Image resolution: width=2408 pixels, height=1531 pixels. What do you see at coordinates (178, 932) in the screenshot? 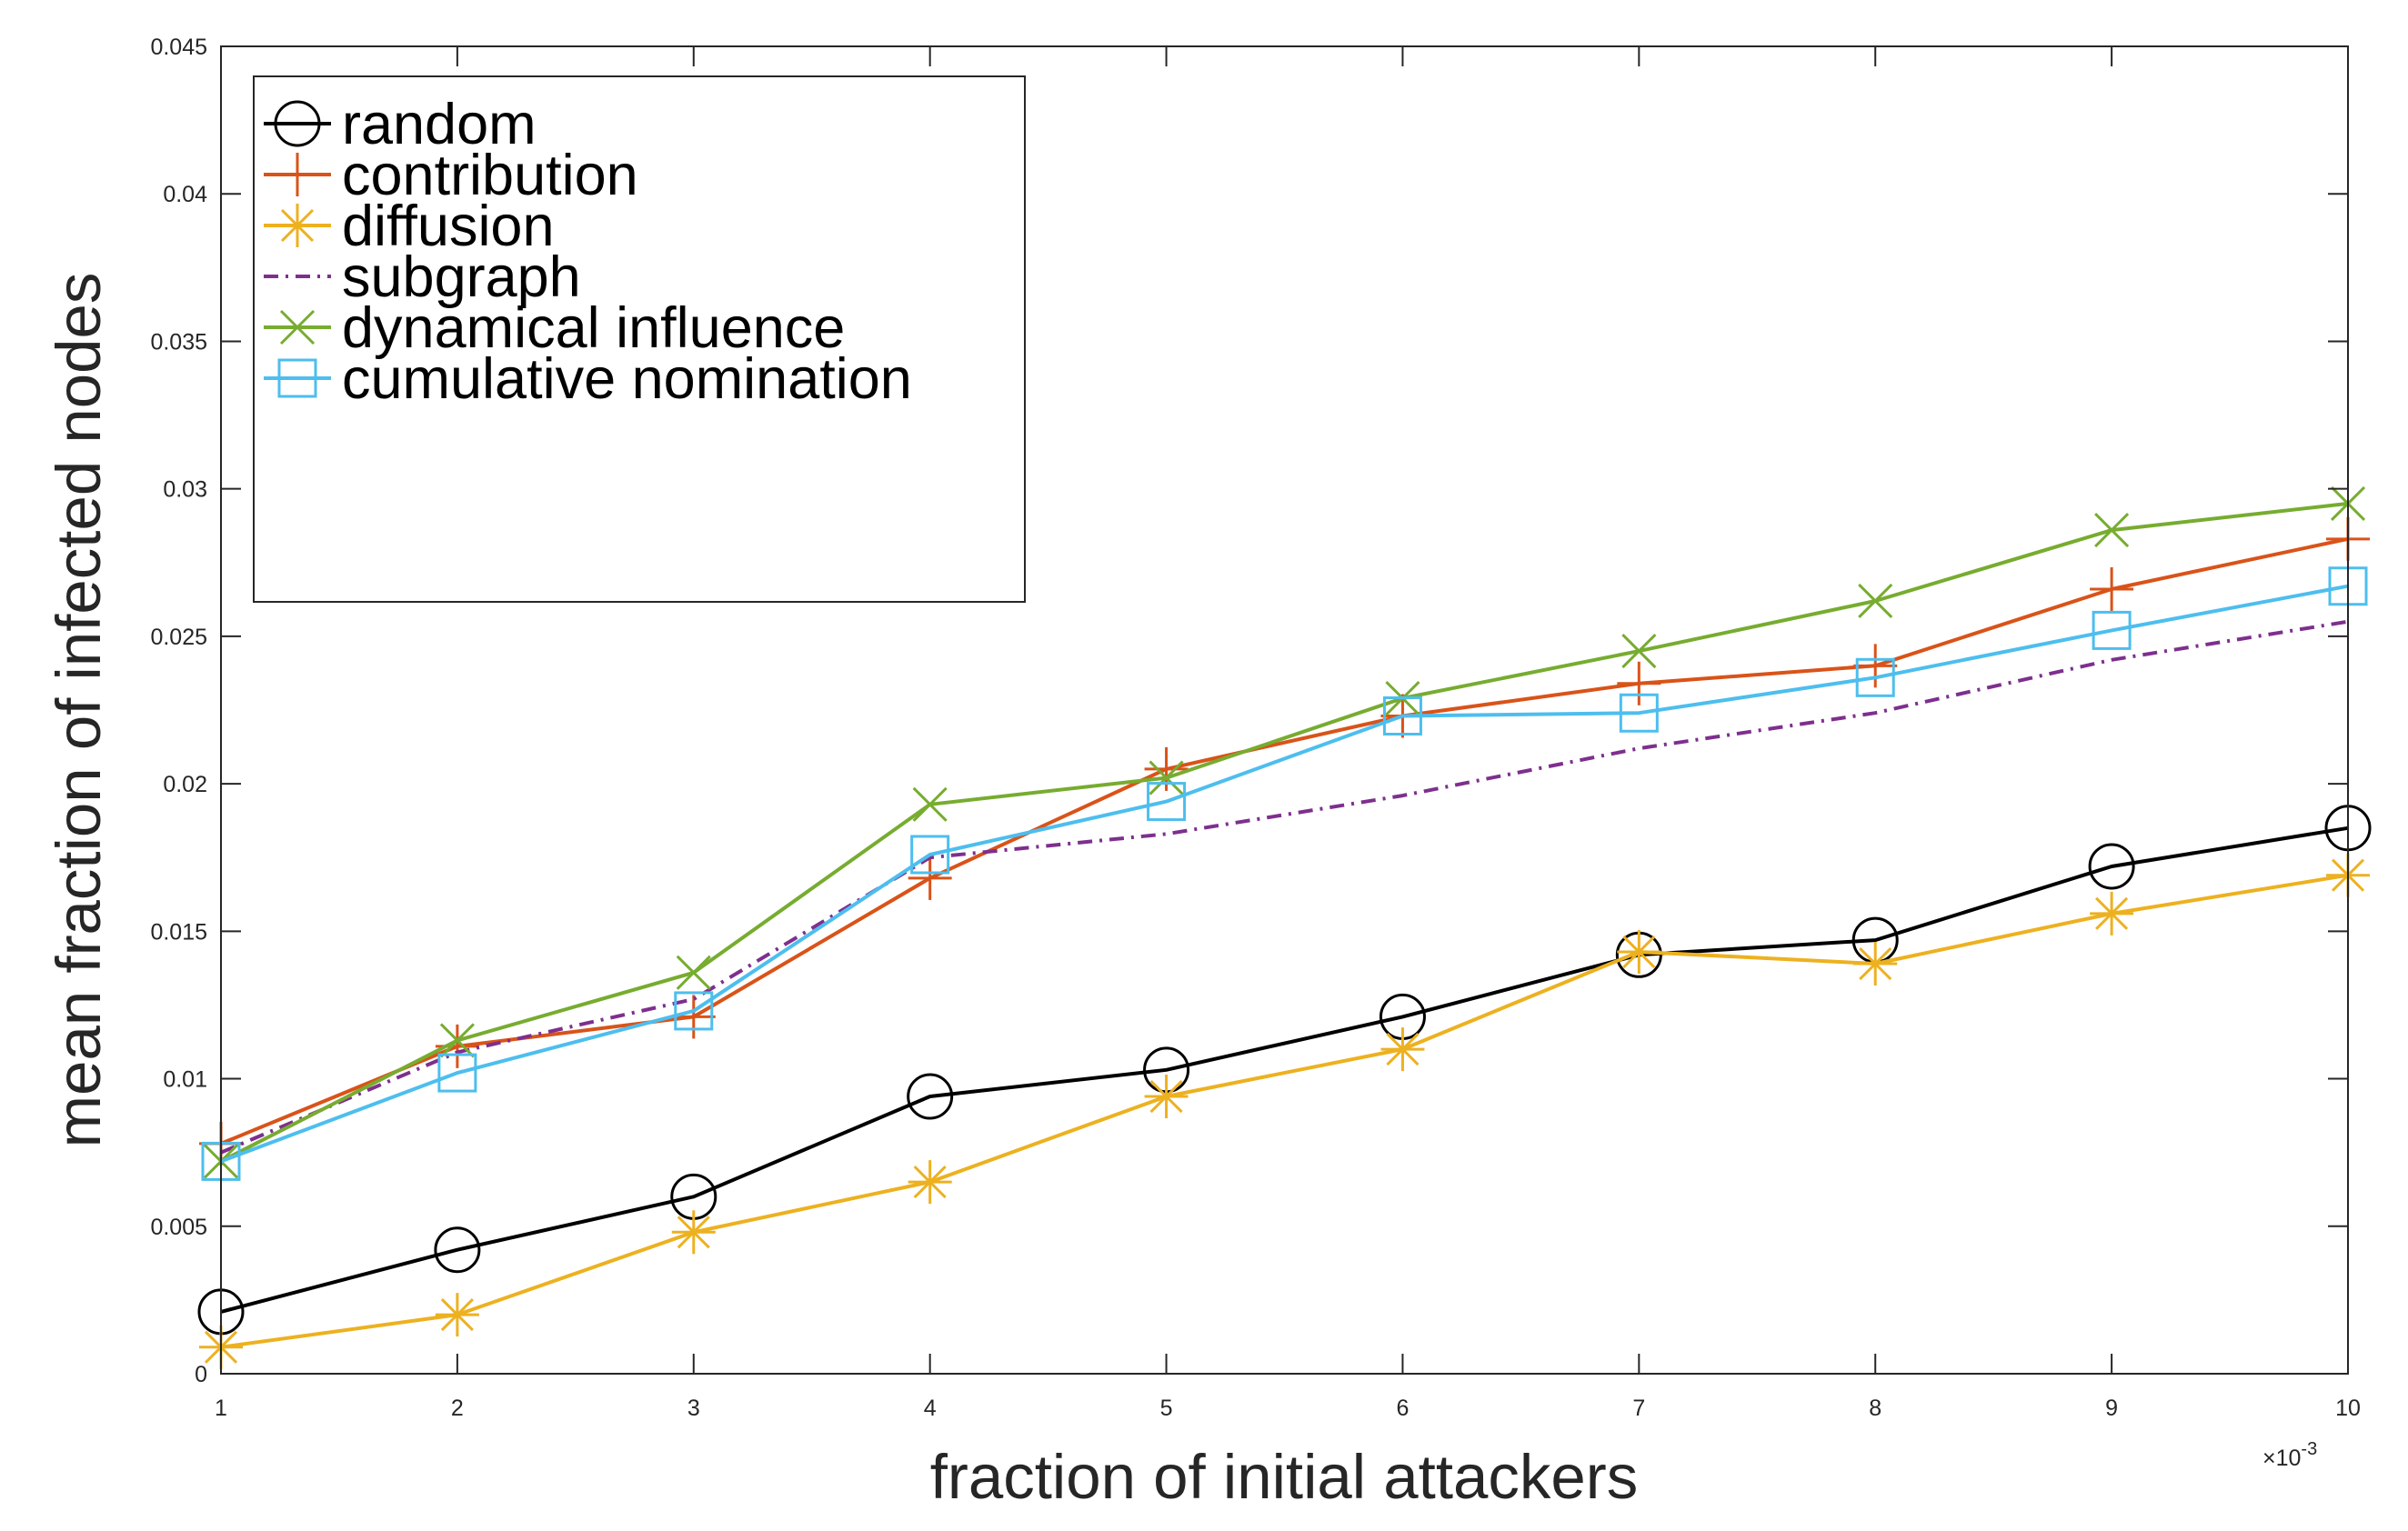
I see `y-tick-label: 0.015` at bounding box center [178, 932].